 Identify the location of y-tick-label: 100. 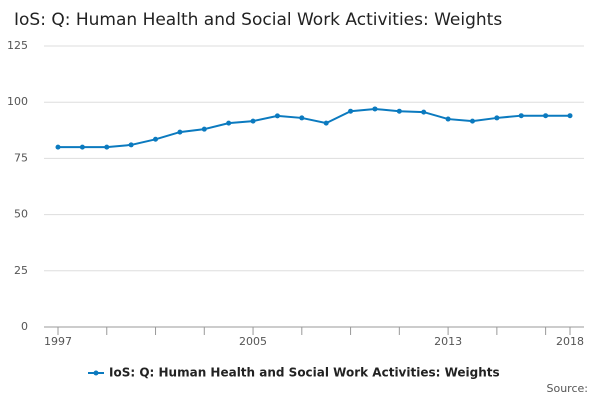
(17, 101).